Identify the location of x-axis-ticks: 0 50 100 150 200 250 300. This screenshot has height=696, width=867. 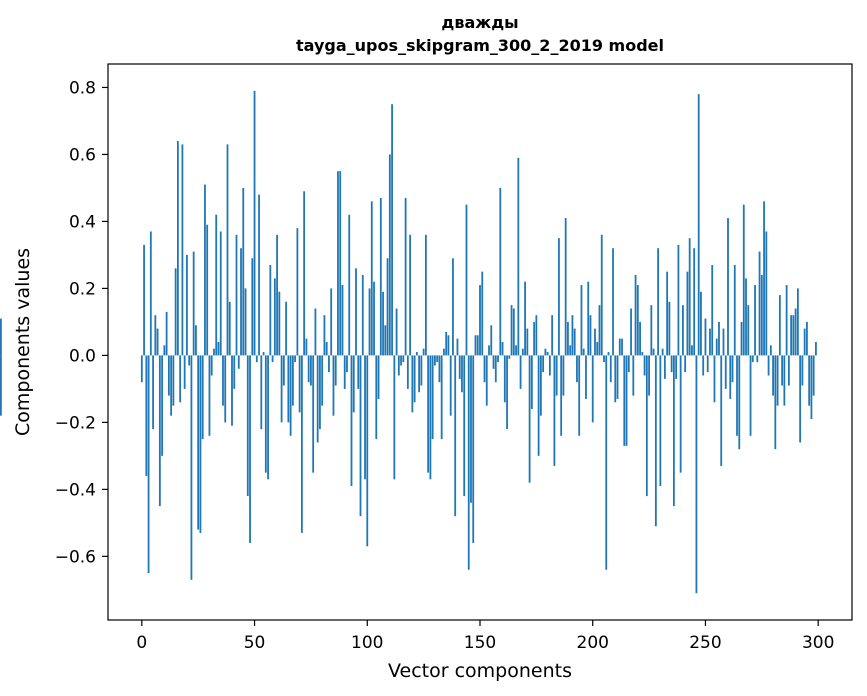
(485, 636).